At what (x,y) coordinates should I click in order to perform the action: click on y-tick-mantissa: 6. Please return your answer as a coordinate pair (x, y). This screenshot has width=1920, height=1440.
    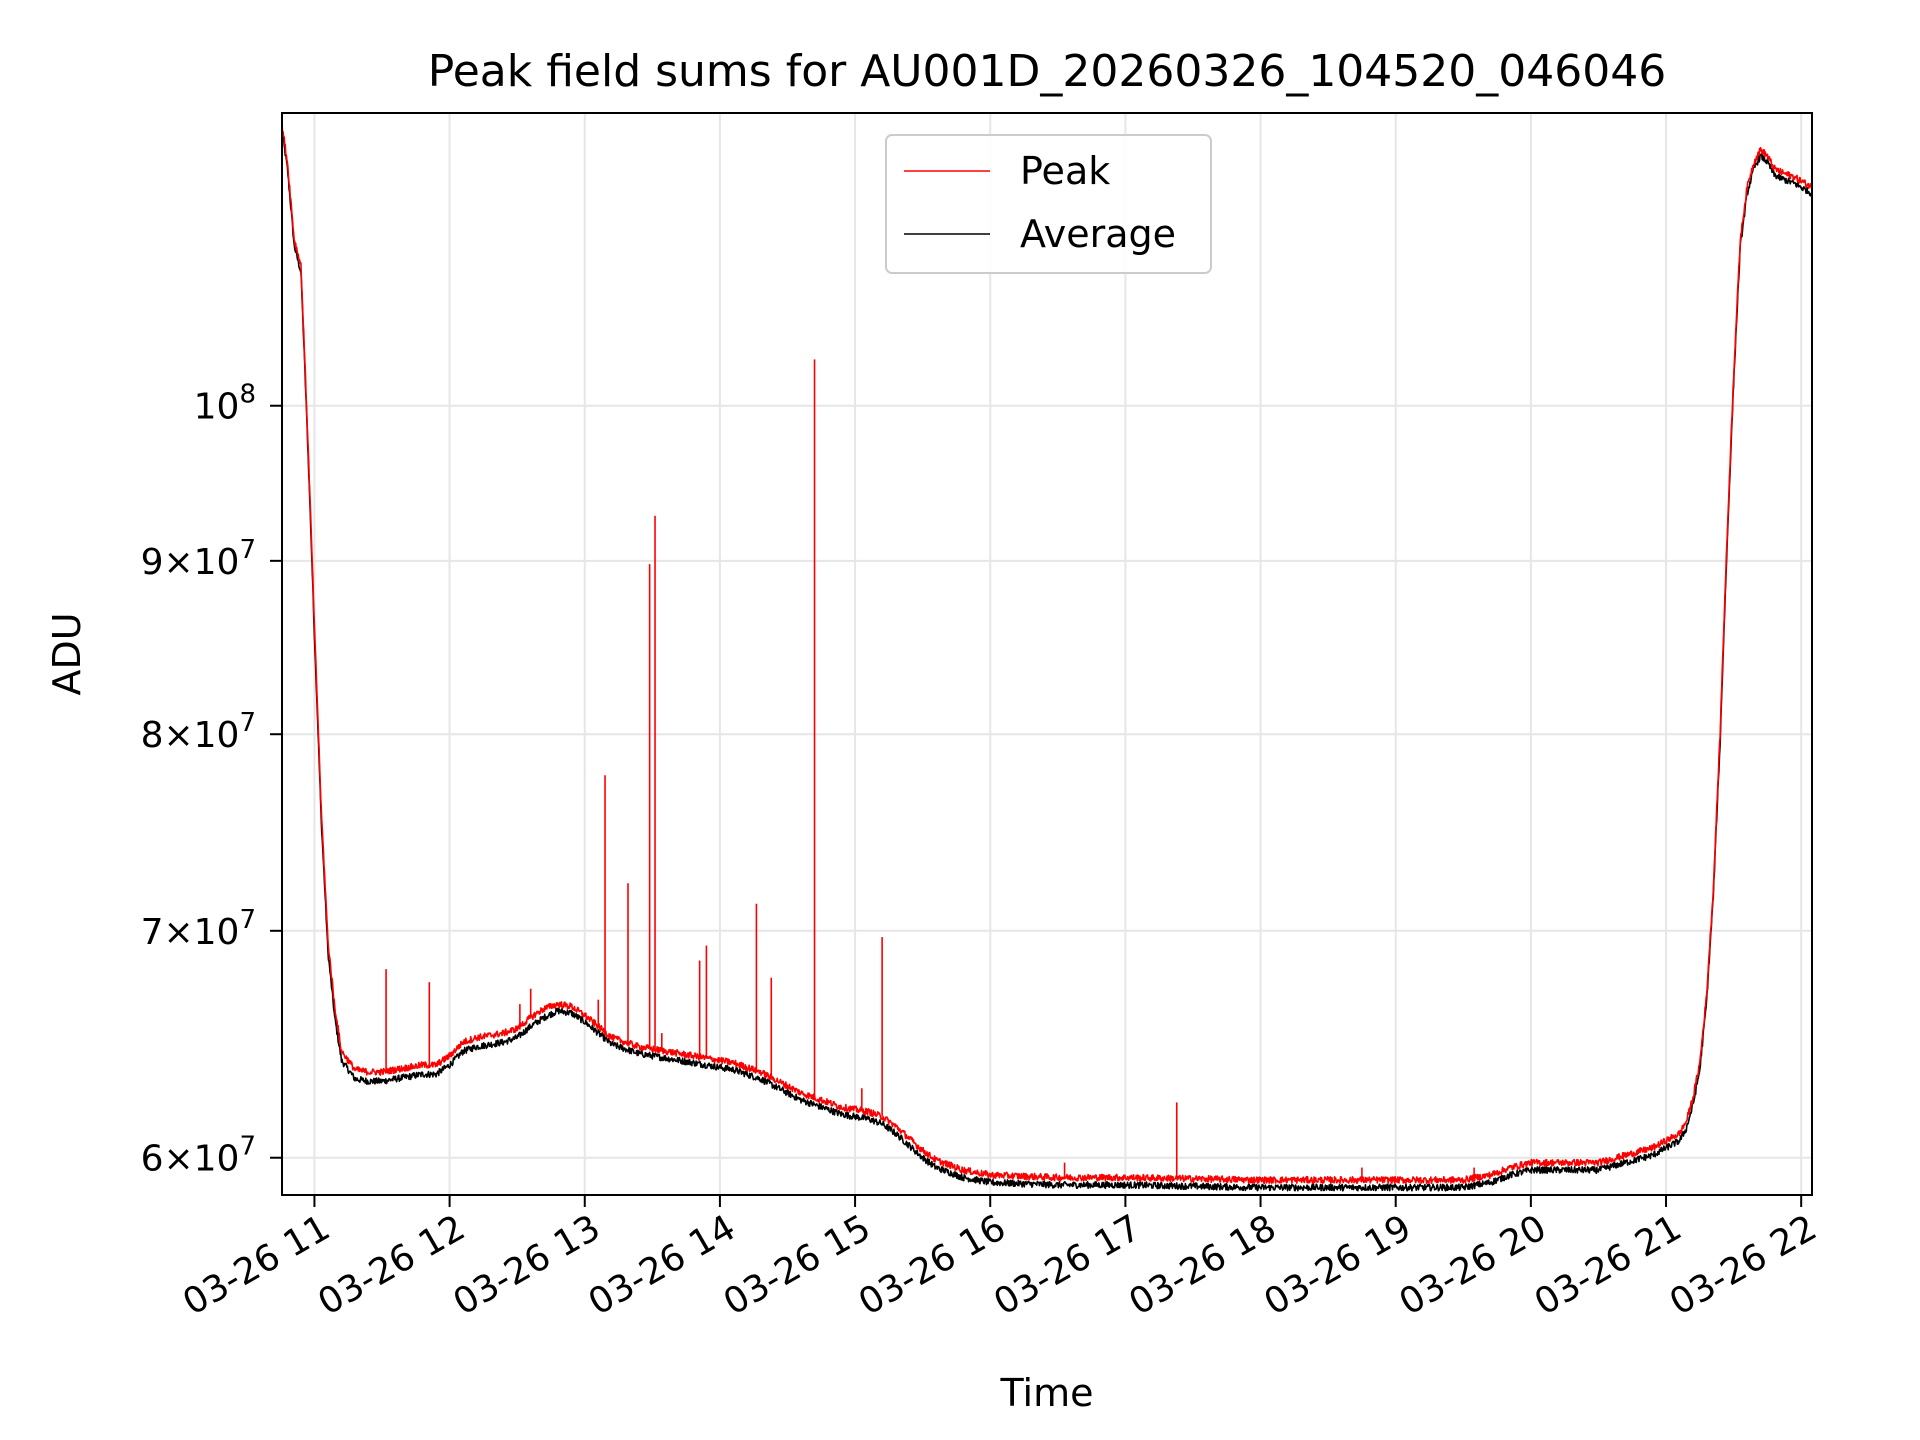
    Looking at the image, I should click on (152, 1159).